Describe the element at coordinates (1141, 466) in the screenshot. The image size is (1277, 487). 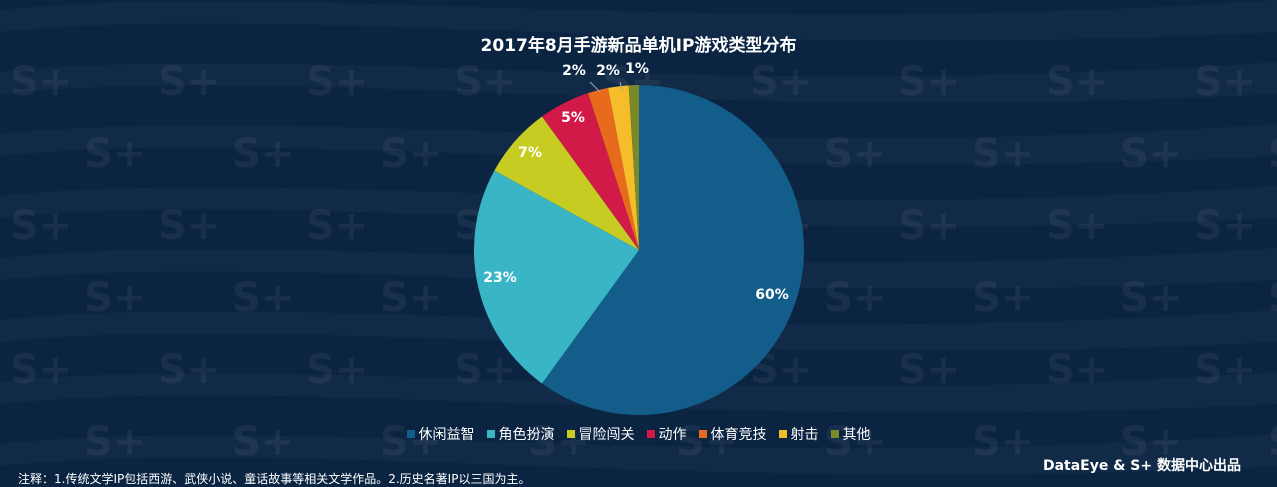
I see `brand-credit: DataEye & S+ 数据中心出品` at that location.